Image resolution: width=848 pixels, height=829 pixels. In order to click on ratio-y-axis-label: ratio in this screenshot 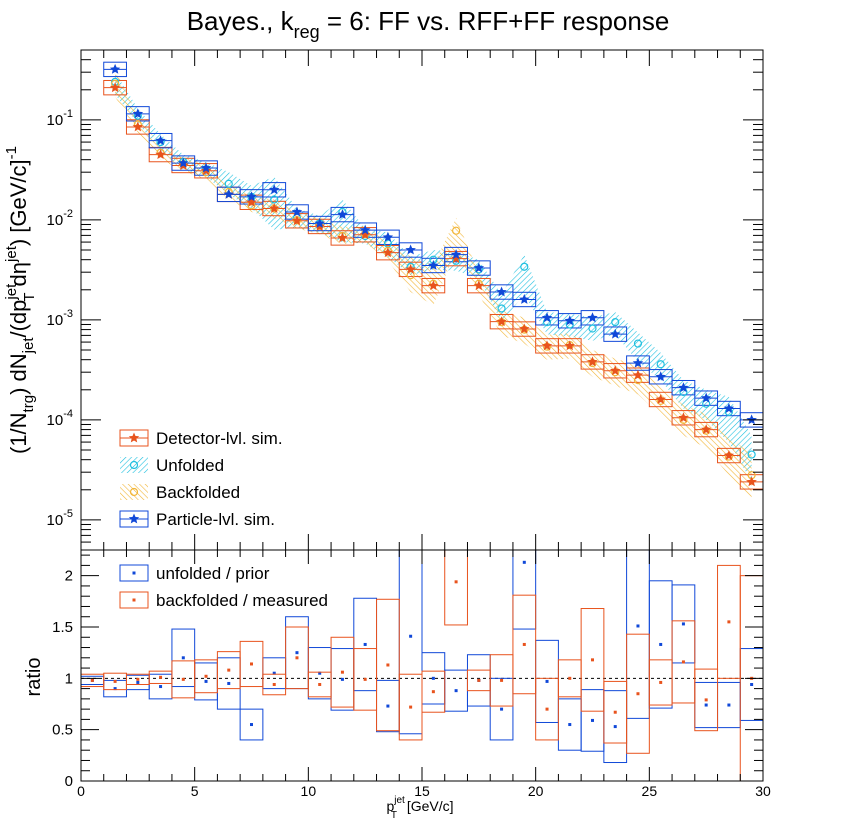, I will do `click(34, 677)`.